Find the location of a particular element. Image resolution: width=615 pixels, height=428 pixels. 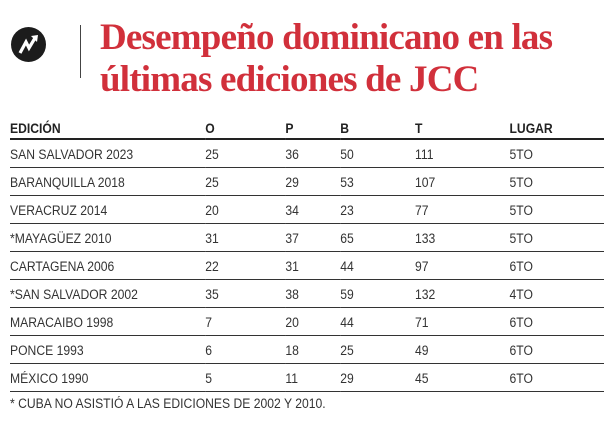

cell-edicion: CARTAGENA 2006 is located at coordinates (108, 265).